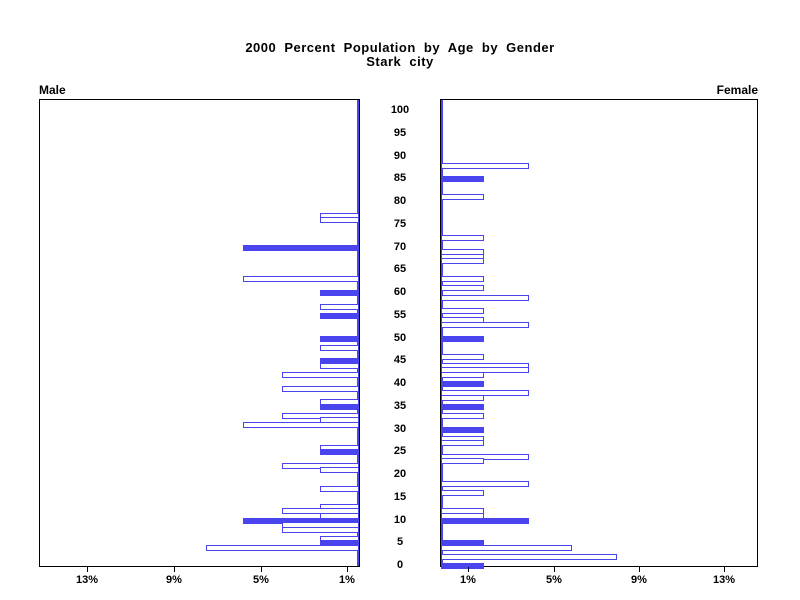 The width and height of the screenshot is (800, 600). I want to click on chart-title: 2000 Percent Population by Age by Gender, so click(400, 47).